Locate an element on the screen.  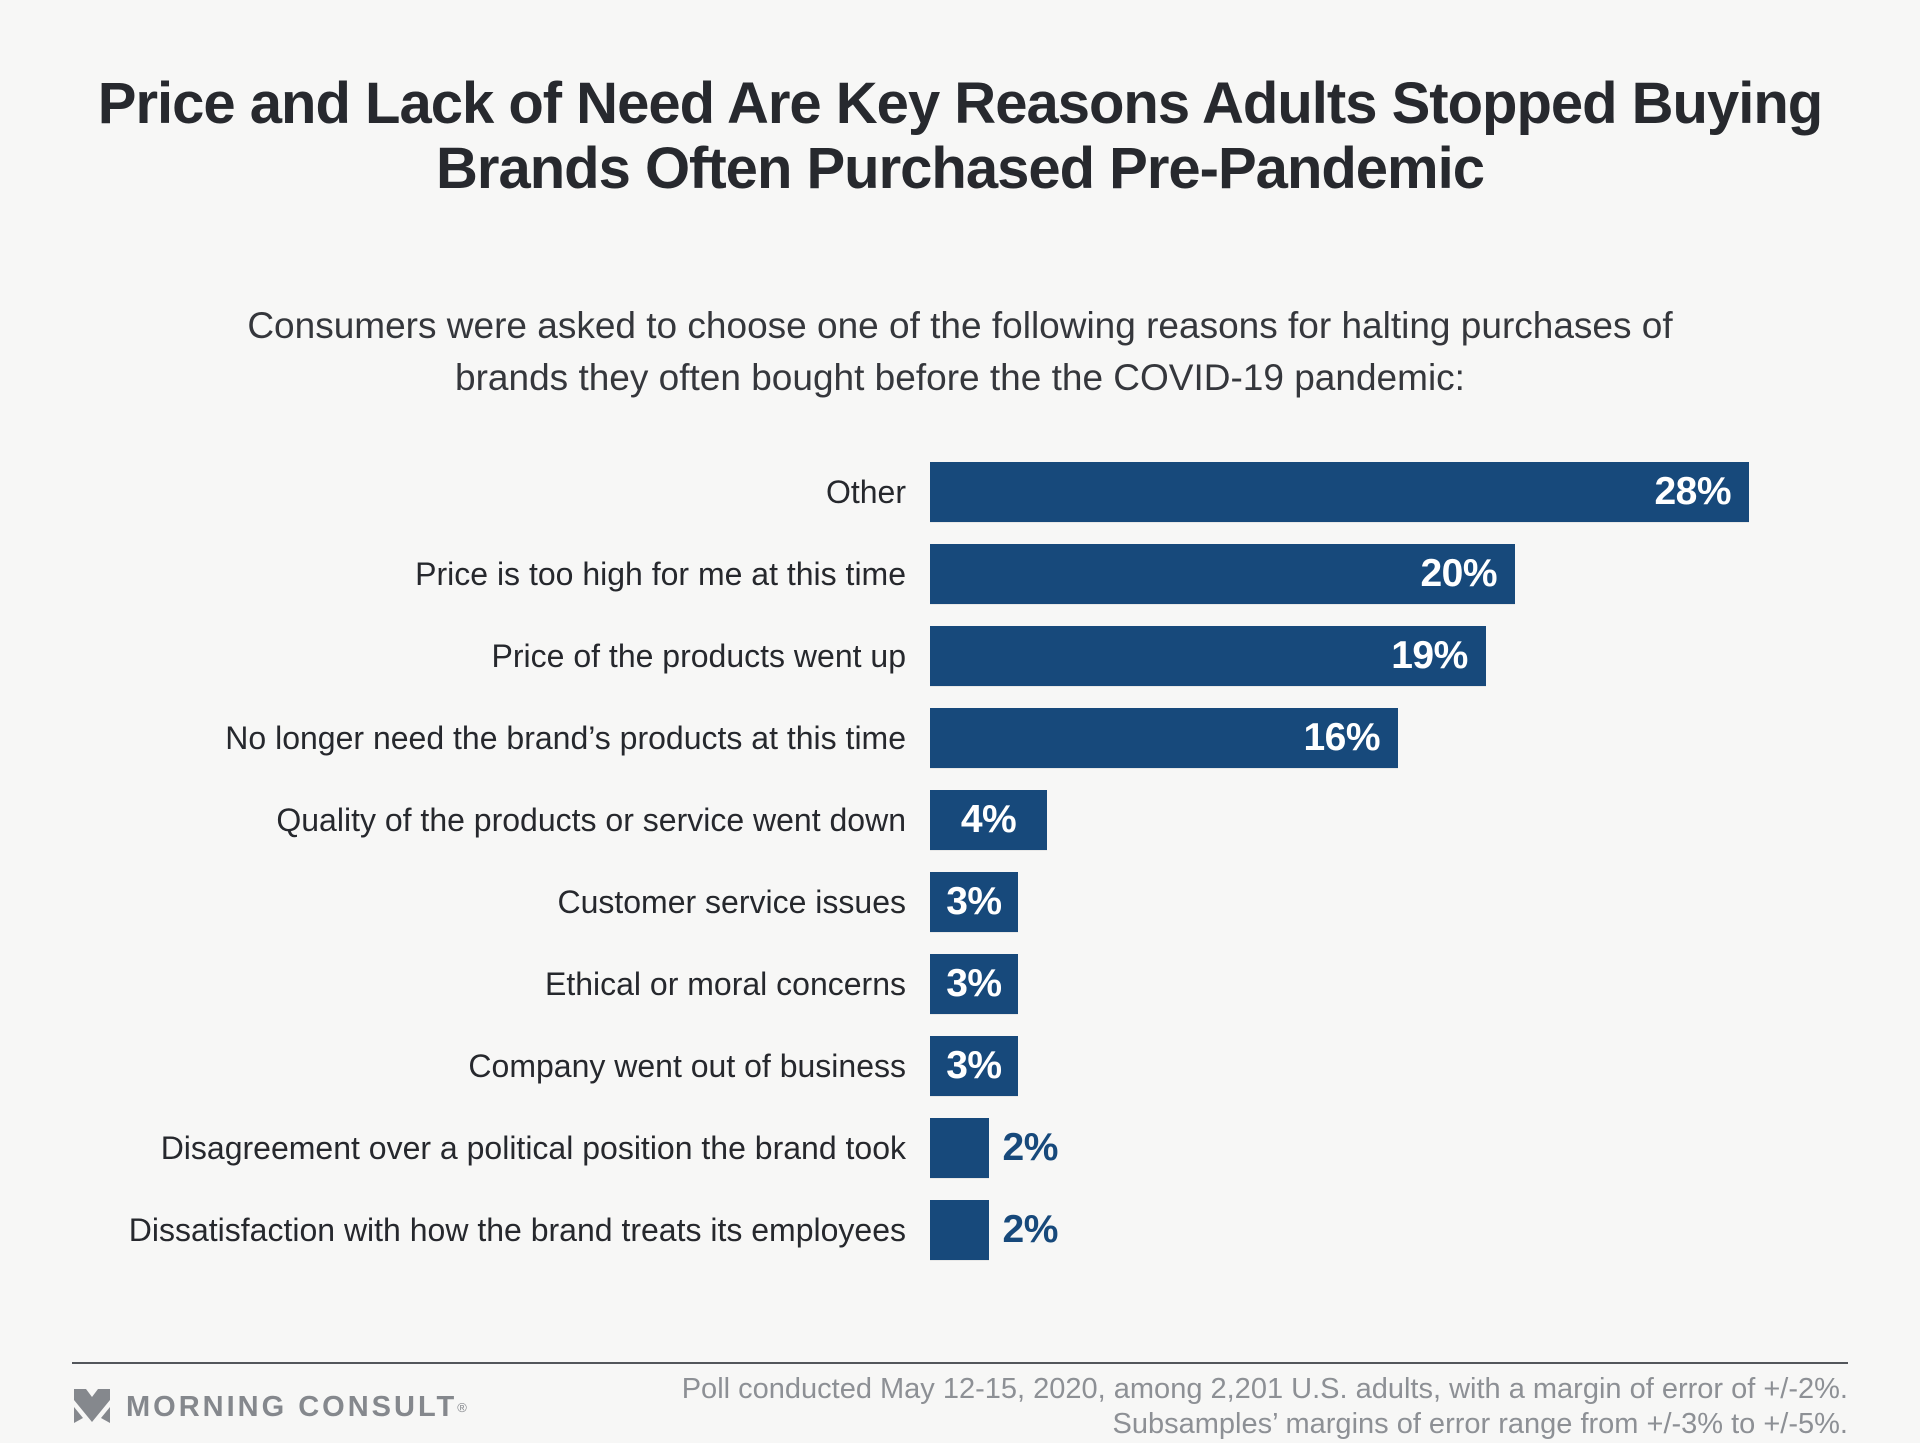
bar-value-label: 4% is located at coordinates (988, 819).